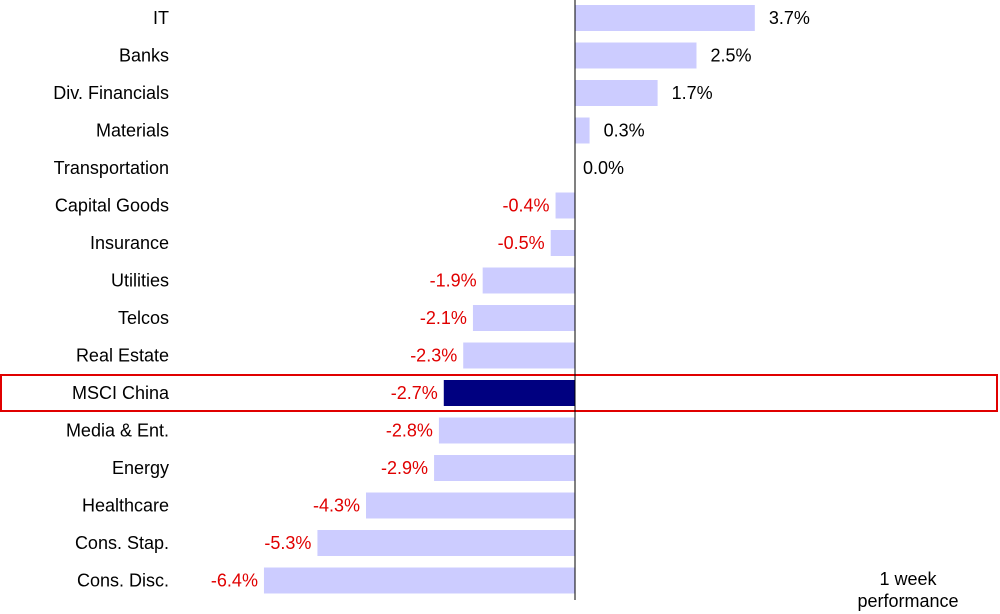 The width and height of the screenshot is (1000, 614). Describe the element at coordinates (908, 590) in the screenshot. I see `chart-caption: 1 week performance` at that location.